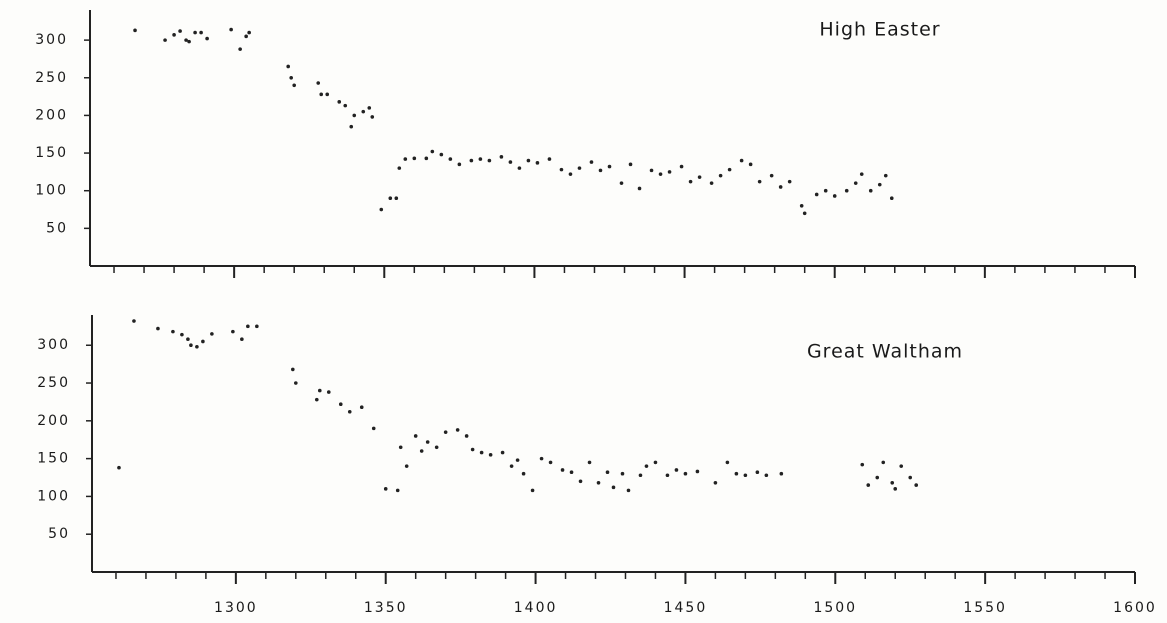 The height and width of the screenshot is (623, 1167). What do you see at coordinates (686, 608) in the screenshot?
I see `x-tick-label: 1450` at bounding box center [686, 608].